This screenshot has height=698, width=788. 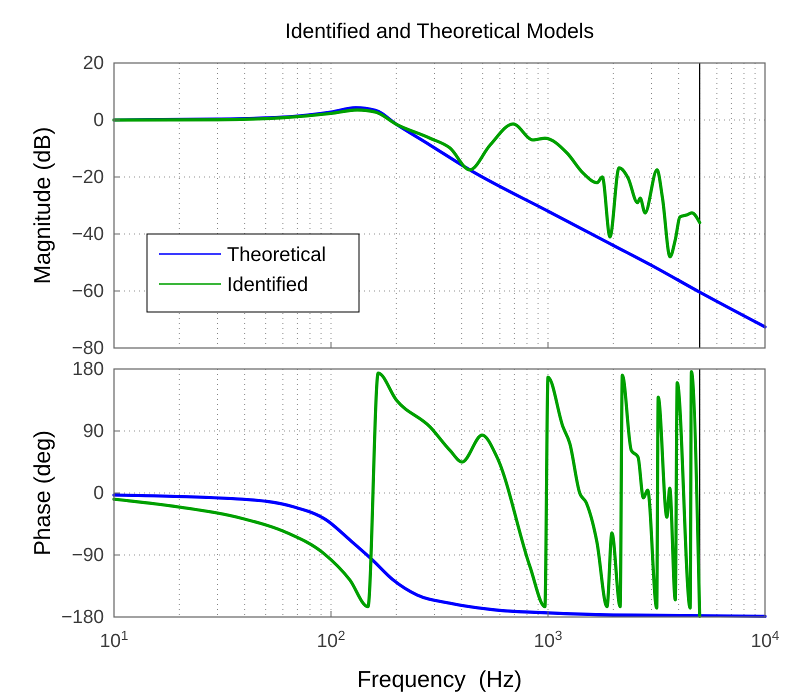 What do you see at coordinates (93, 431) in the screenshot?
I see `y-tick-label: 90` at bounding box center [93, 431].